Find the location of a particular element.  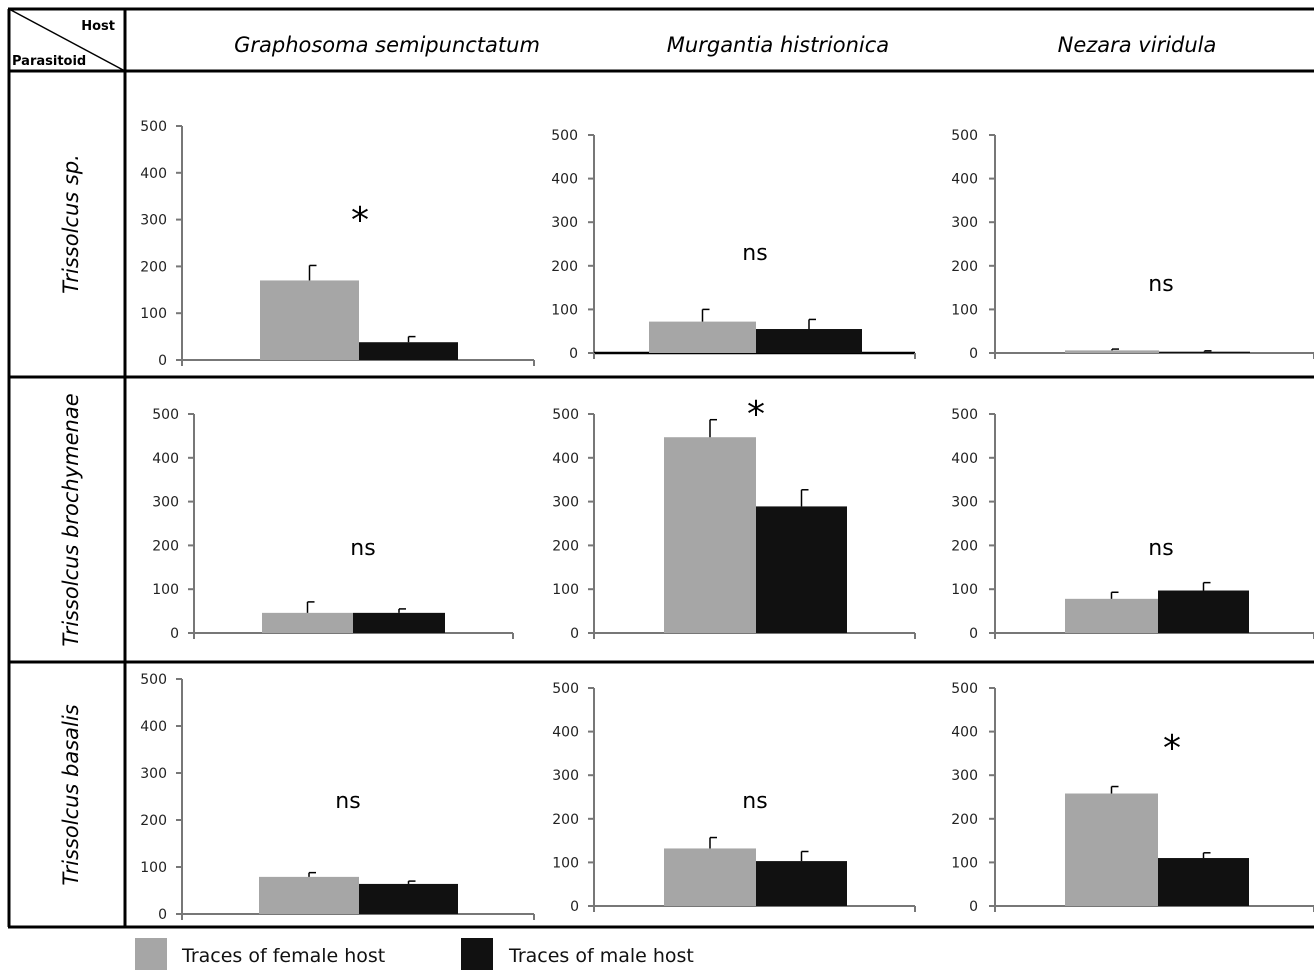

panel-9: 0 100 200 300 400 500 * is located at coordinates (1132, 798).